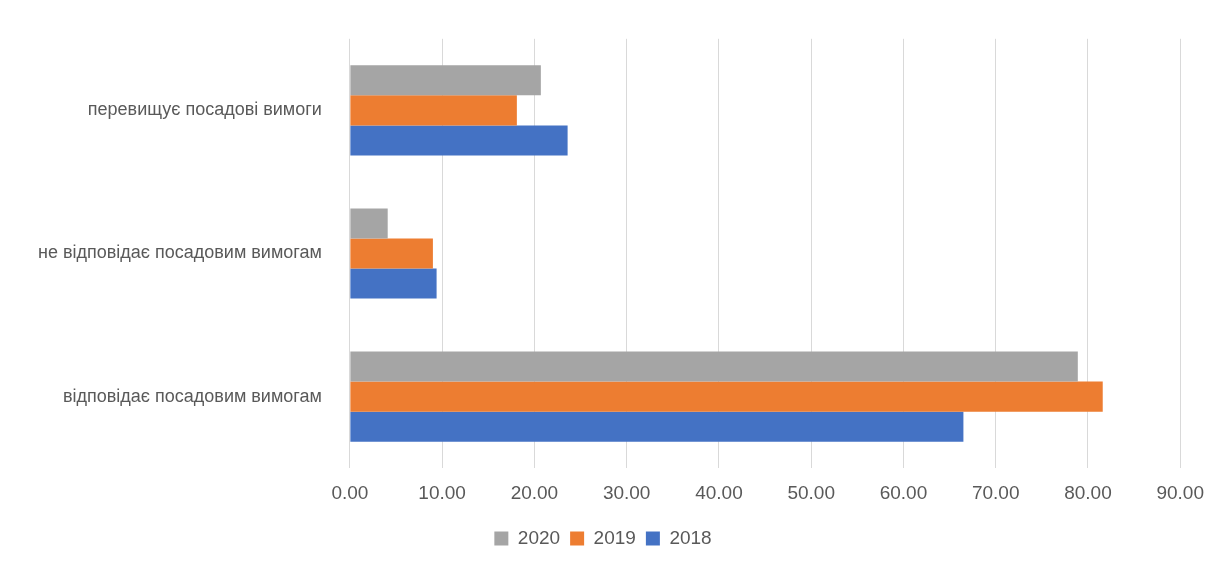 This screenshot has height=578, width=1226. What do you see at coordinates (626, 492) in the screenshot?
I see `x-tick-label: 30.00` at bounding box center [626, 492].